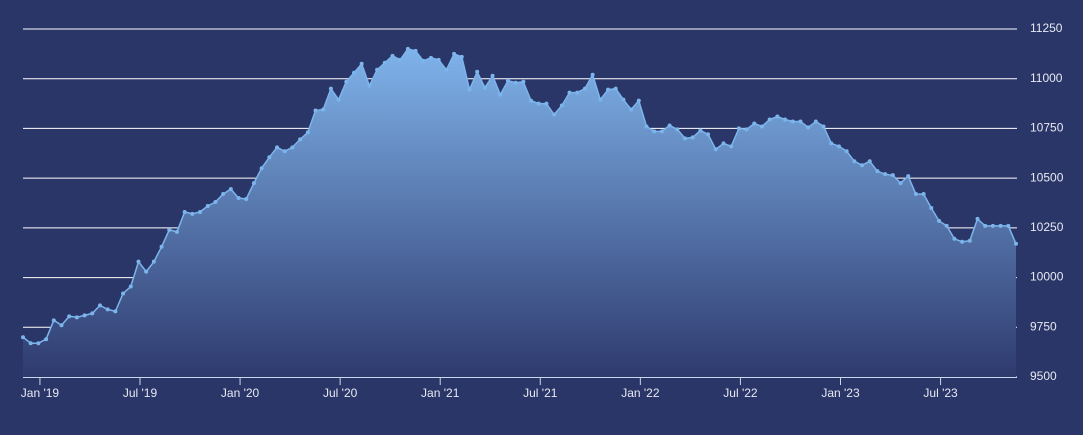 The height and width of the screenshot is (435, 1083). I want to click on x-tick-label: Jan '19, so click(40, 393).